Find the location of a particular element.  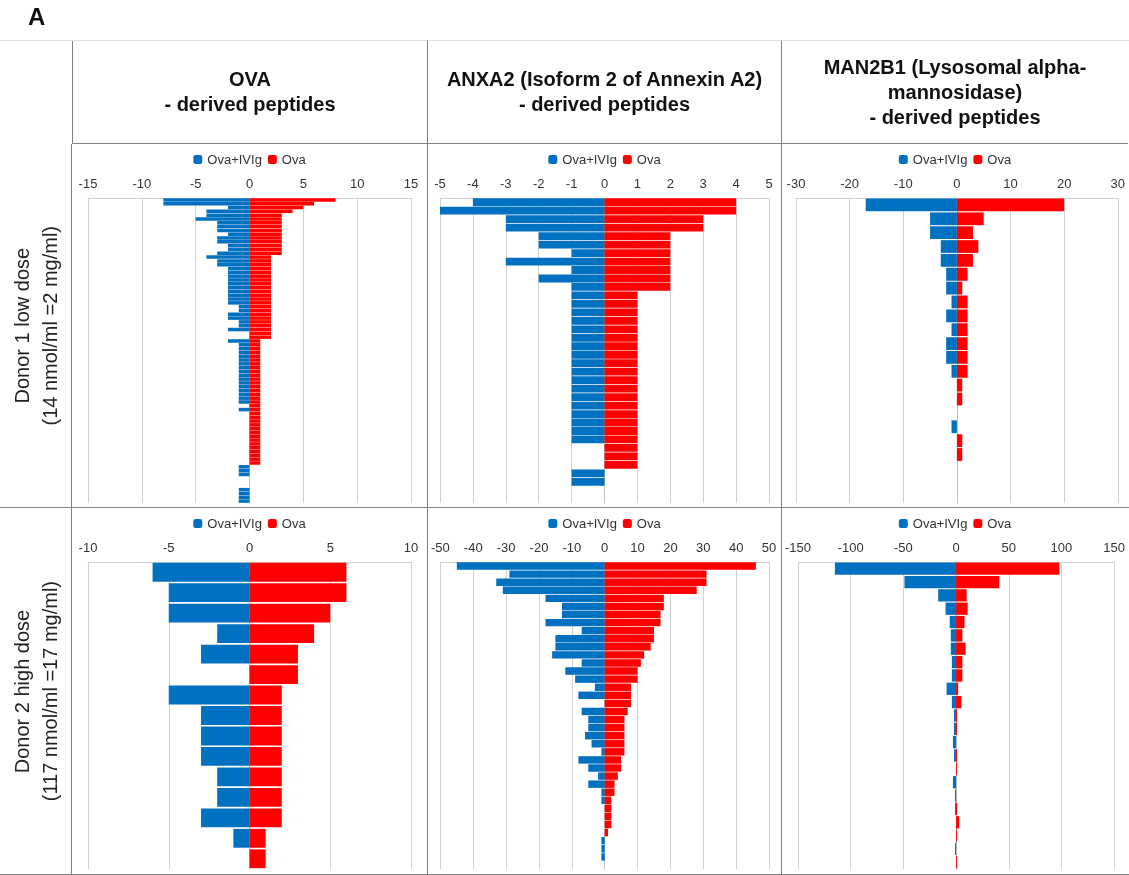

x-tick-label: -150 is located at coordinates (798, 547).